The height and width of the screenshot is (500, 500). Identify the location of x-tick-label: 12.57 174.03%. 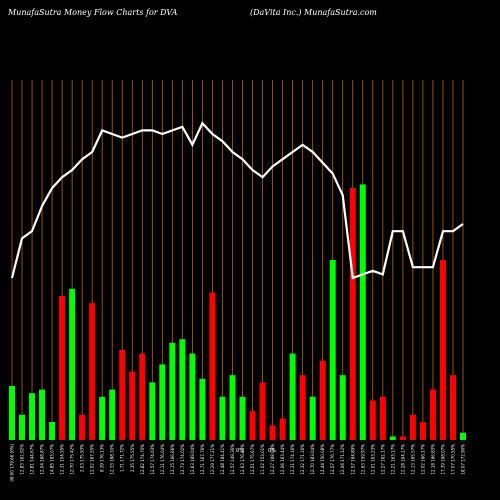
(152, 459).